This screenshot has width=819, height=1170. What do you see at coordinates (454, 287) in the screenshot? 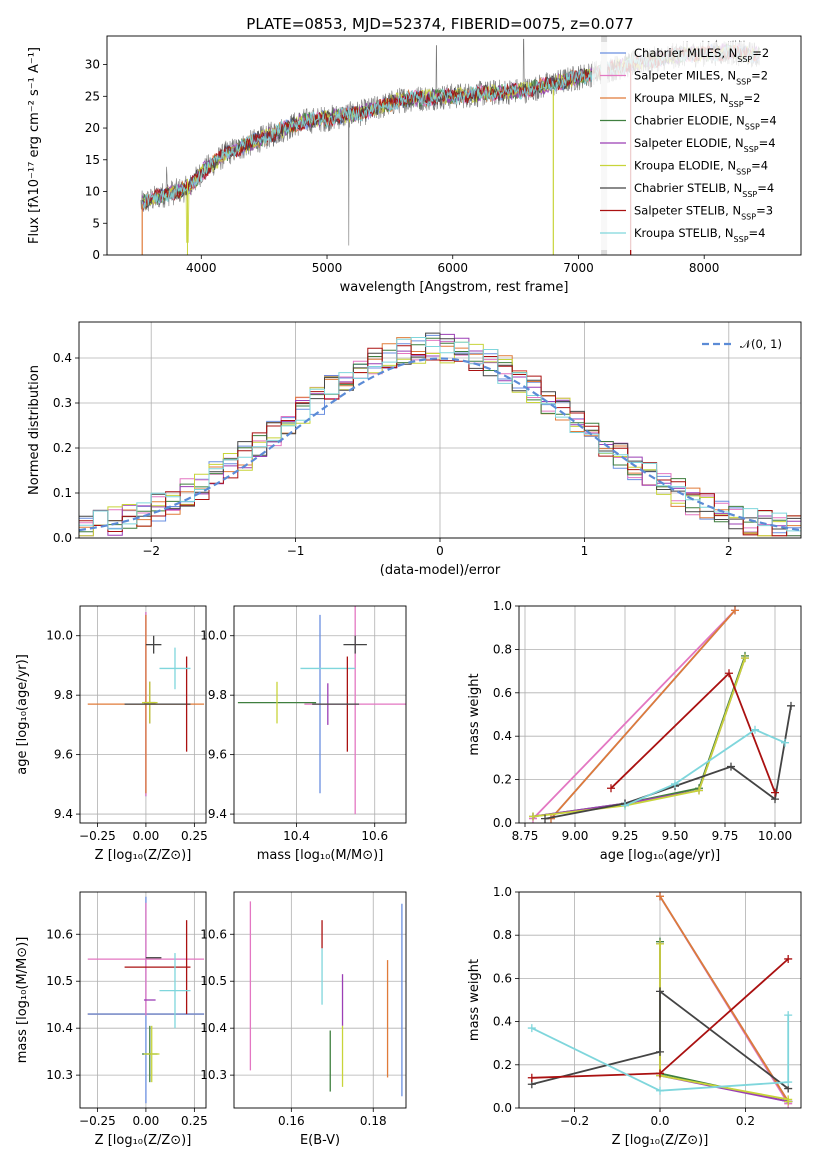
I see `x-axis-label: wavelength [Angstrom, rest frame]` at bounding box center [454, 287].